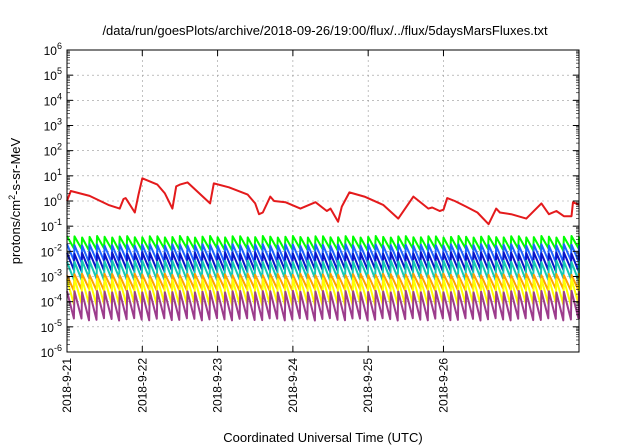  What do you see at coordinates (58, 273) in the screenshot?
I see `y-tick-exponent: -3` at bounding box center [58, 273].